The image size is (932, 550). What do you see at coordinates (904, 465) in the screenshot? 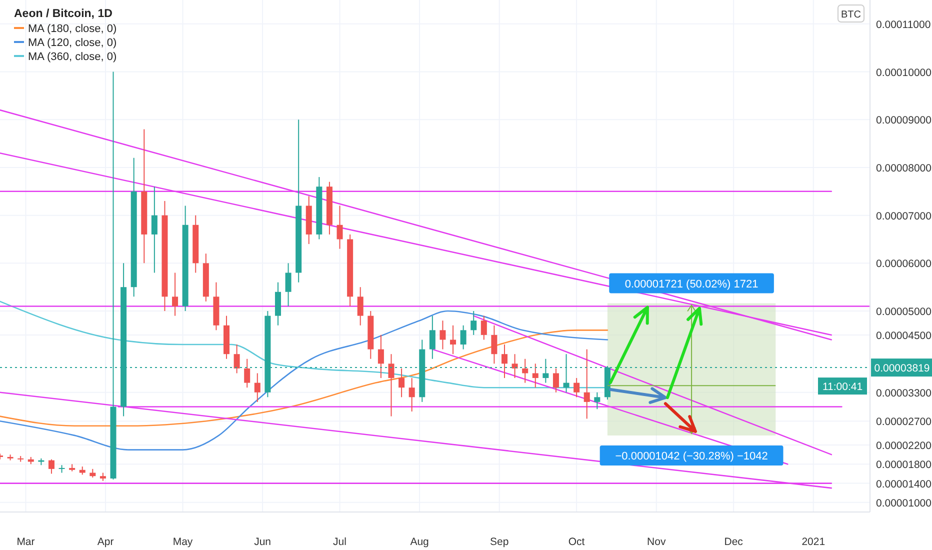
I see `y-tick-label: 0.00001800` at bounding box center [904, 465].